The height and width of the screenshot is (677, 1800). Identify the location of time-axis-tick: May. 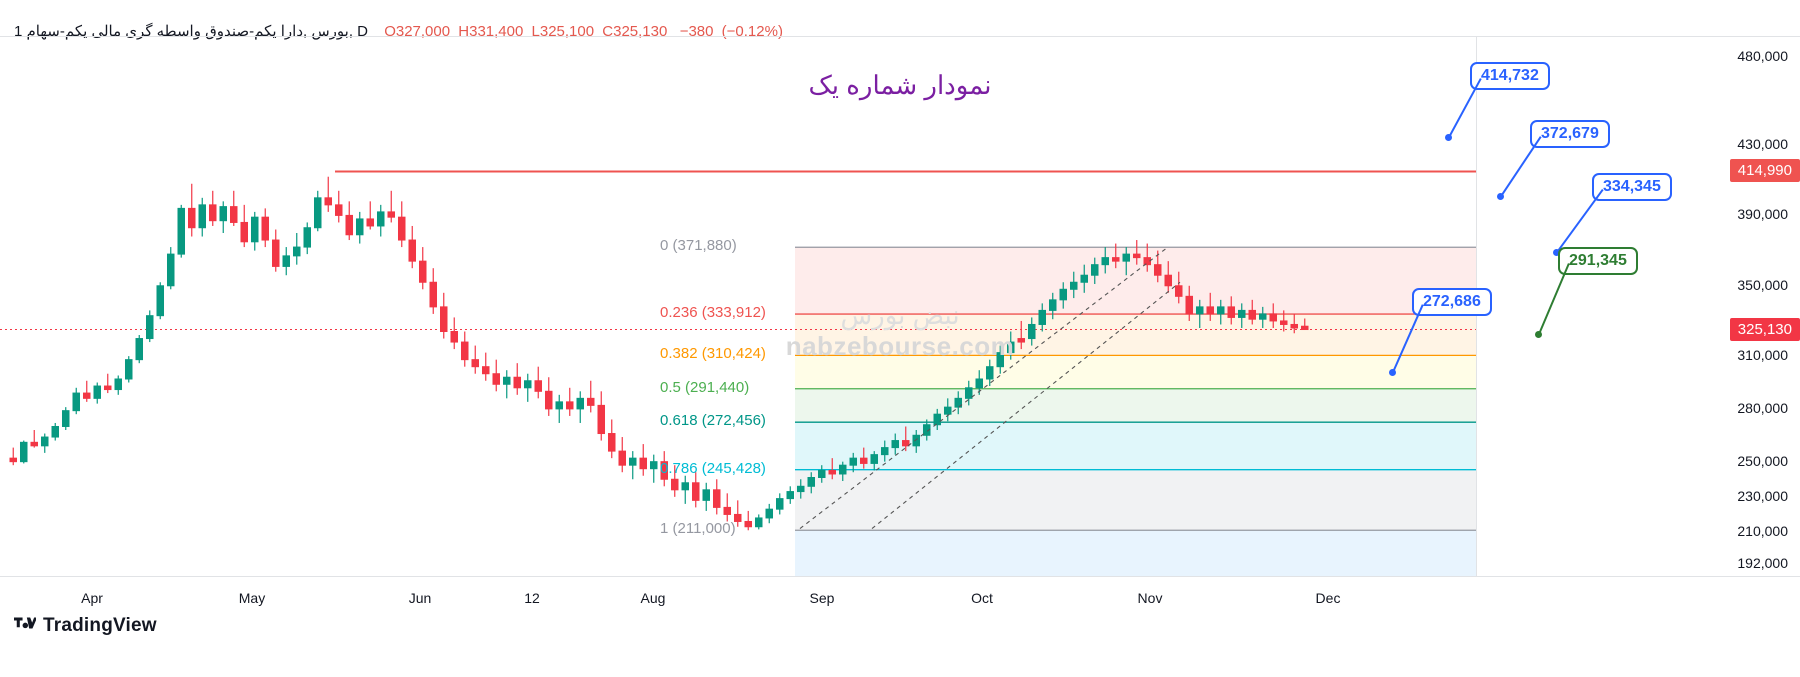
(252, 598).